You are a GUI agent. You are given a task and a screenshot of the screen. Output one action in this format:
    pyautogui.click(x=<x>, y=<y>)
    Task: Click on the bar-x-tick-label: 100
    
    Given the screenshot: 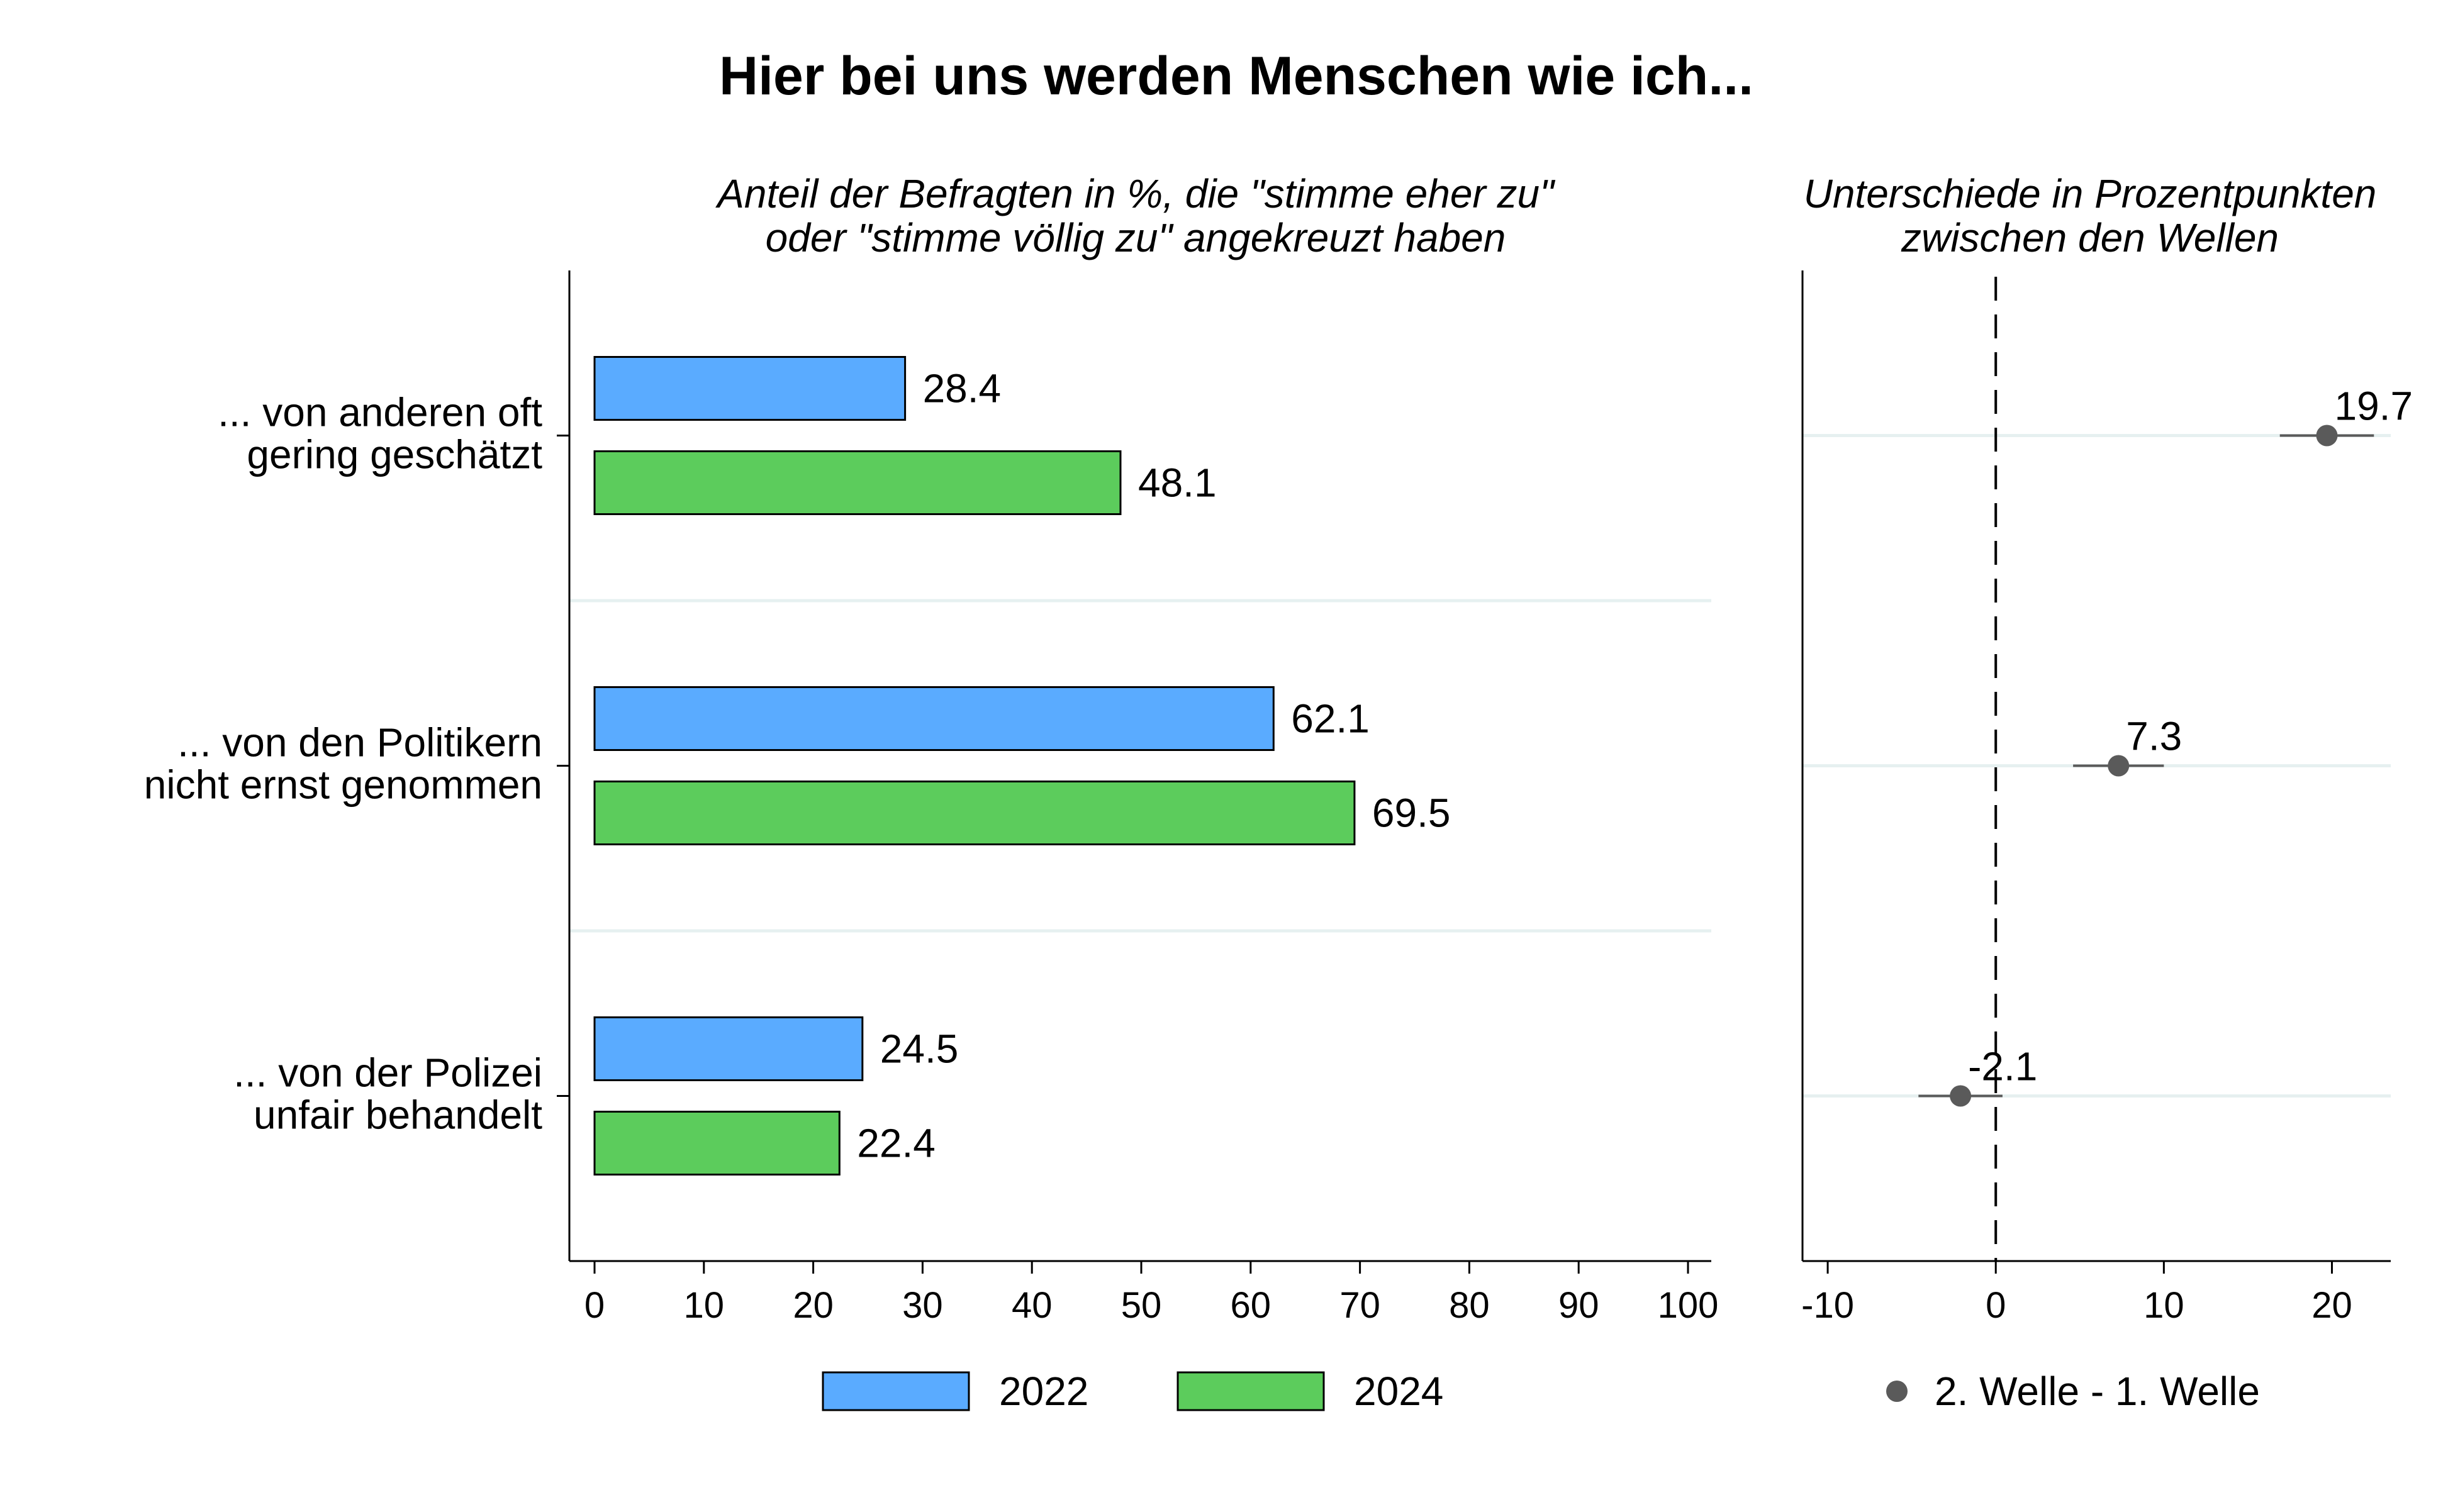 What is the action you would take?
    pyautogui.click(x=1688, y=1305)
    